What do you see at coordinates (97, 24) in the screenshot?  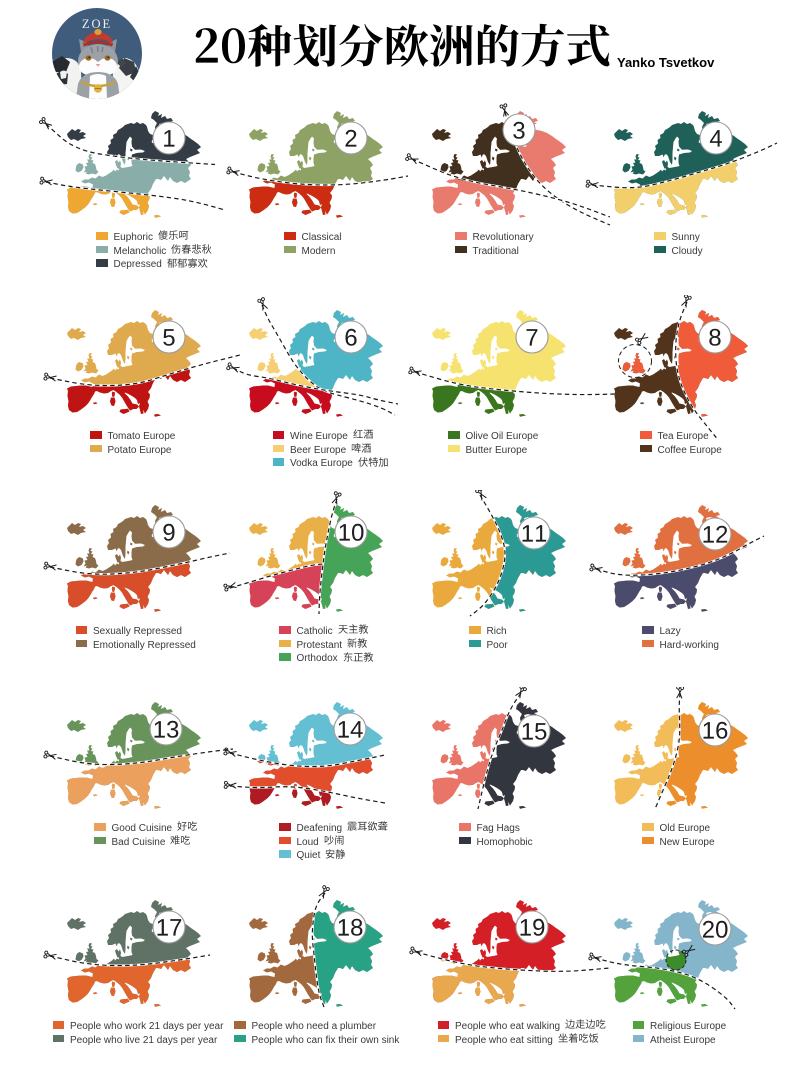 I see `svg-text: ZOE` at bounding box center [97, 24].